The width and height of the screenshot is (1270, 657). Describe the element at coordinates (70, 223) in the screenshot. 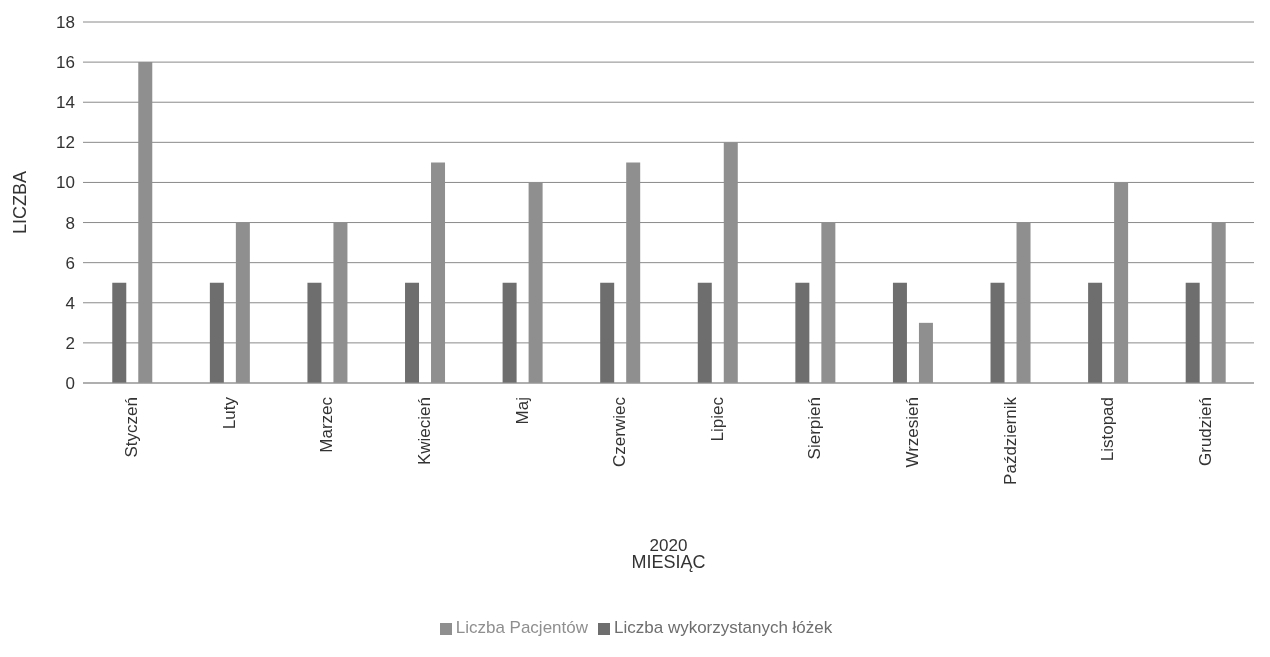

I see `y-tick-label: 8` at that location.